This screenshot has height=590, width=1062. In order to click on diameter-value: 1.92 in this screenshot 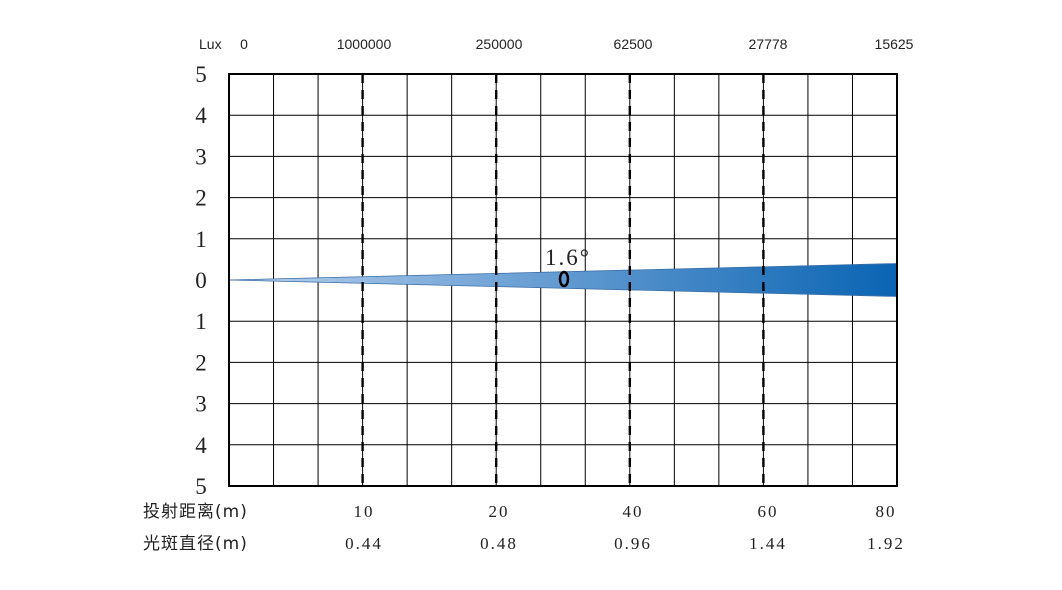, I will do `click(886, 543)`.